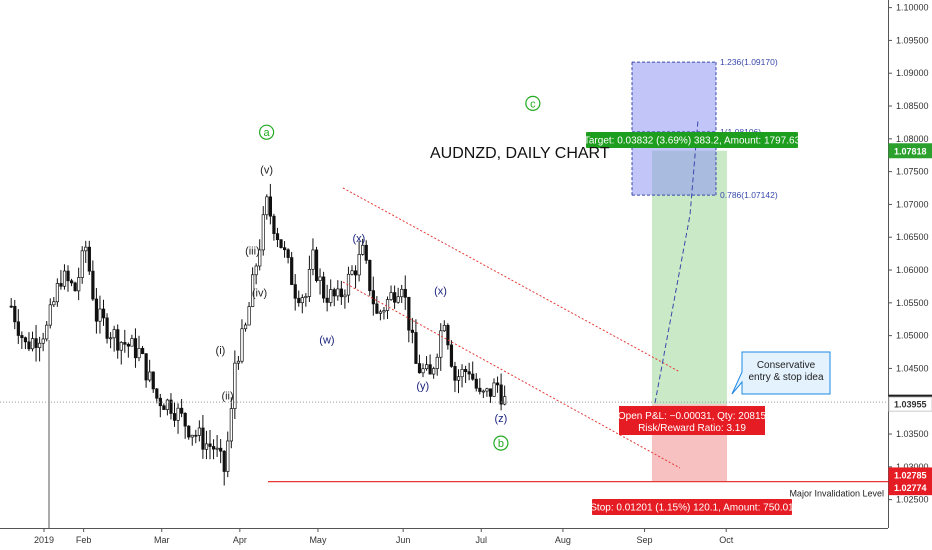  I want to click on fib-label: 1.236(1.09170), so click(749, 62).